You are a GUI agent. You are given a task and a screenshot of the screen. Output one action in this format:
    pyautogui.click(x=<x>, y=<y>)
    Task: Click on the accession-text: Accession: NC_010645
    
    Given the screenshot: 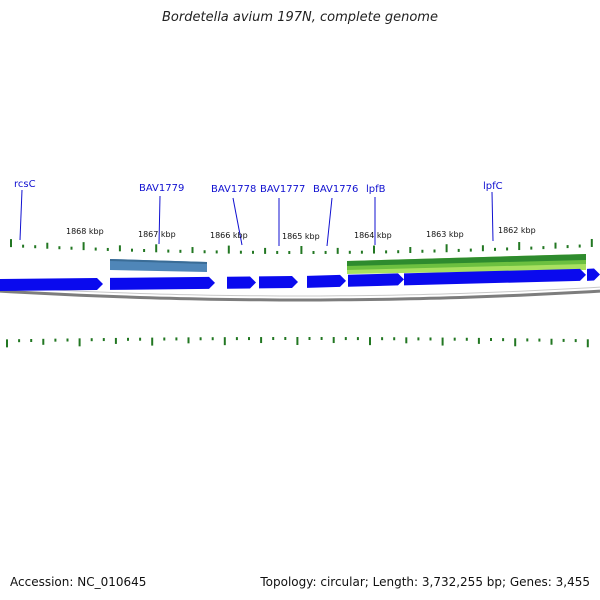 What is the action you would take?
    pyautogui.click(x=78, y=582)
    